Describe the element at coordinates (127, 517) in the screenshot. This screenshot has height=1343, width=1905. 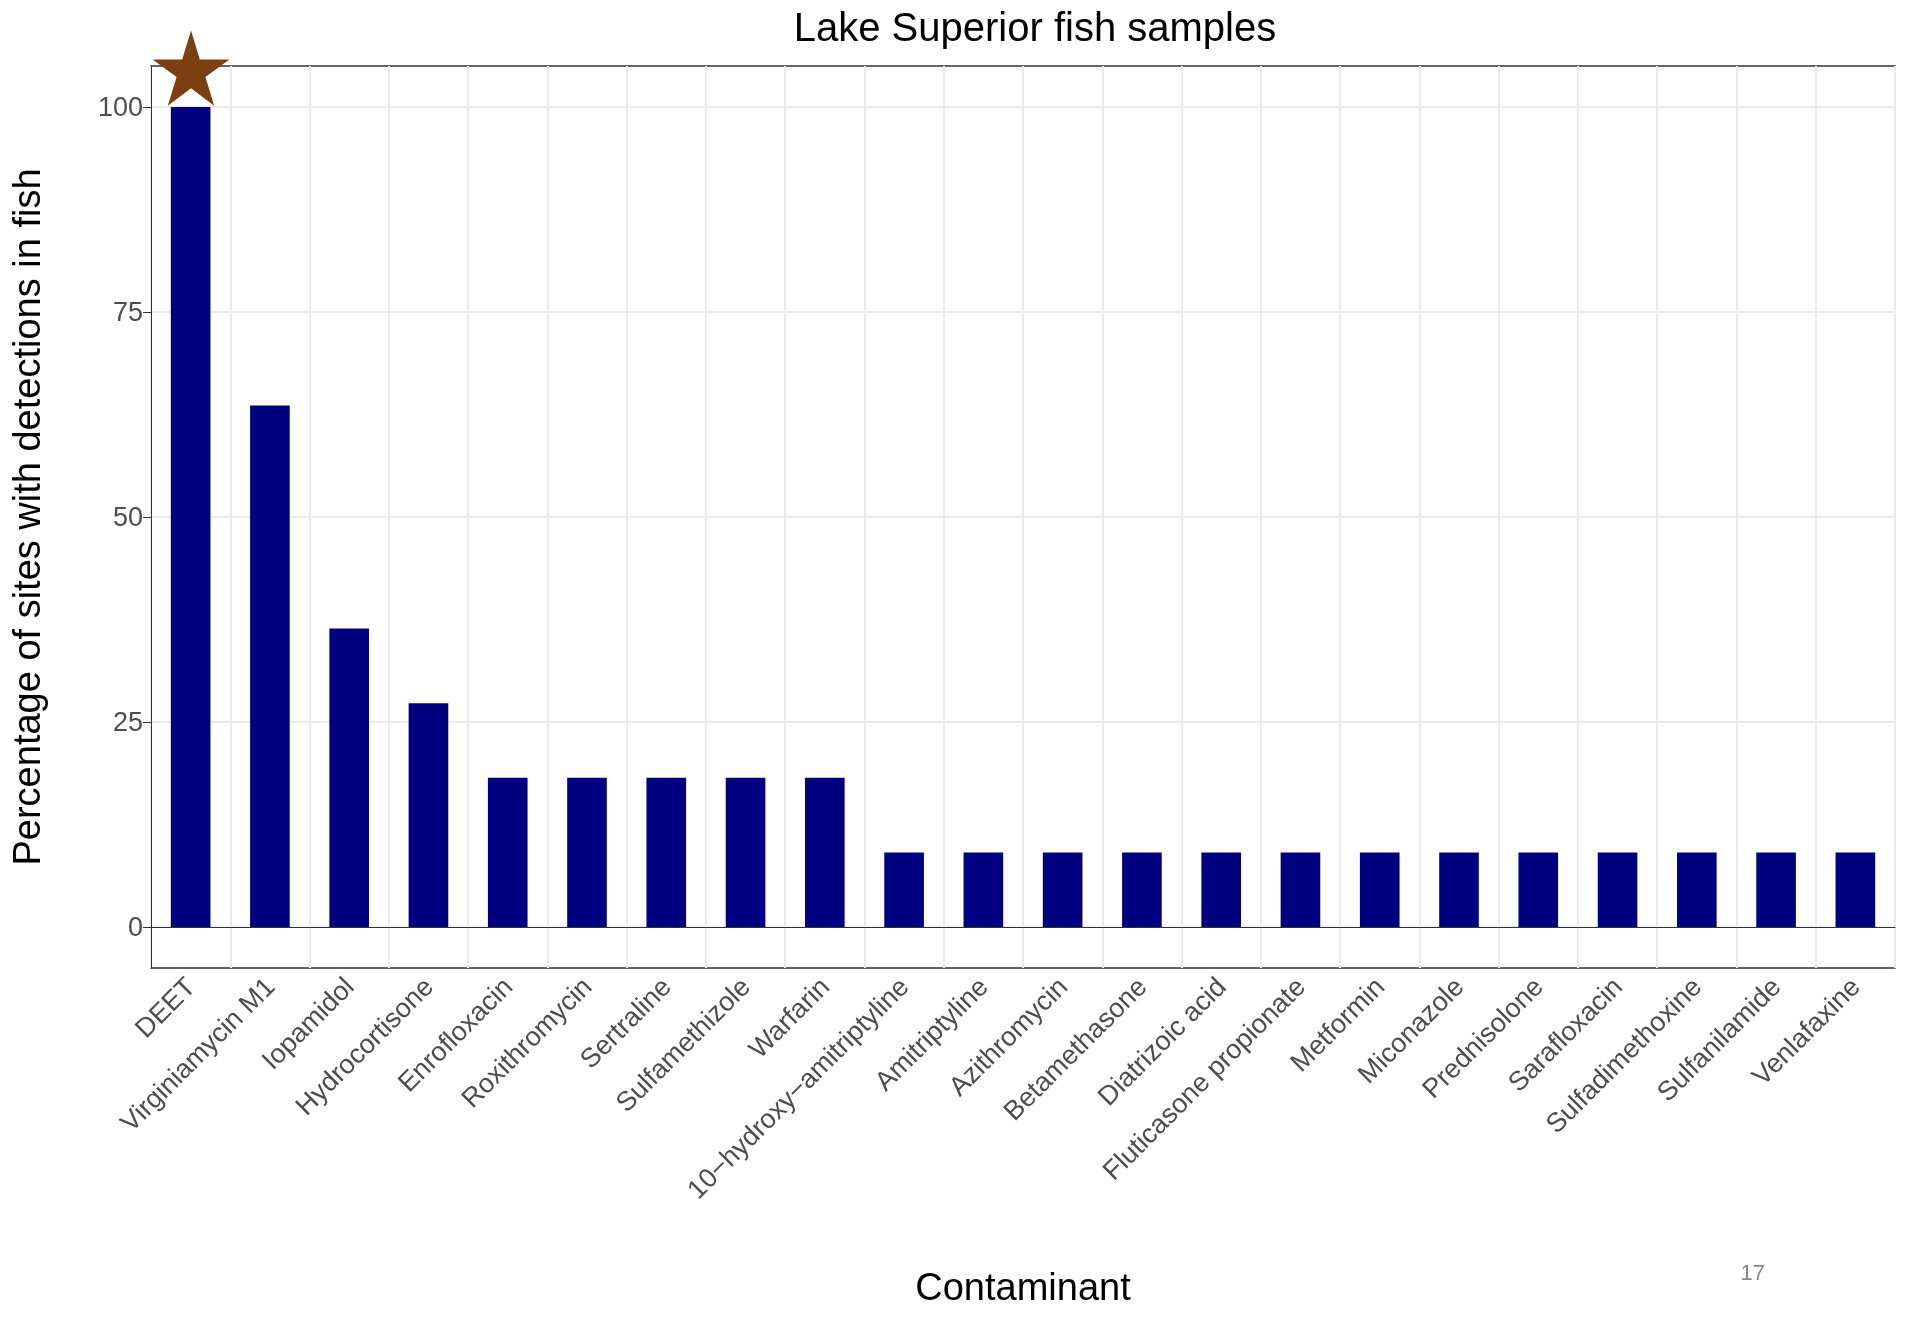
I see `y-tick-label: 50` at that location.